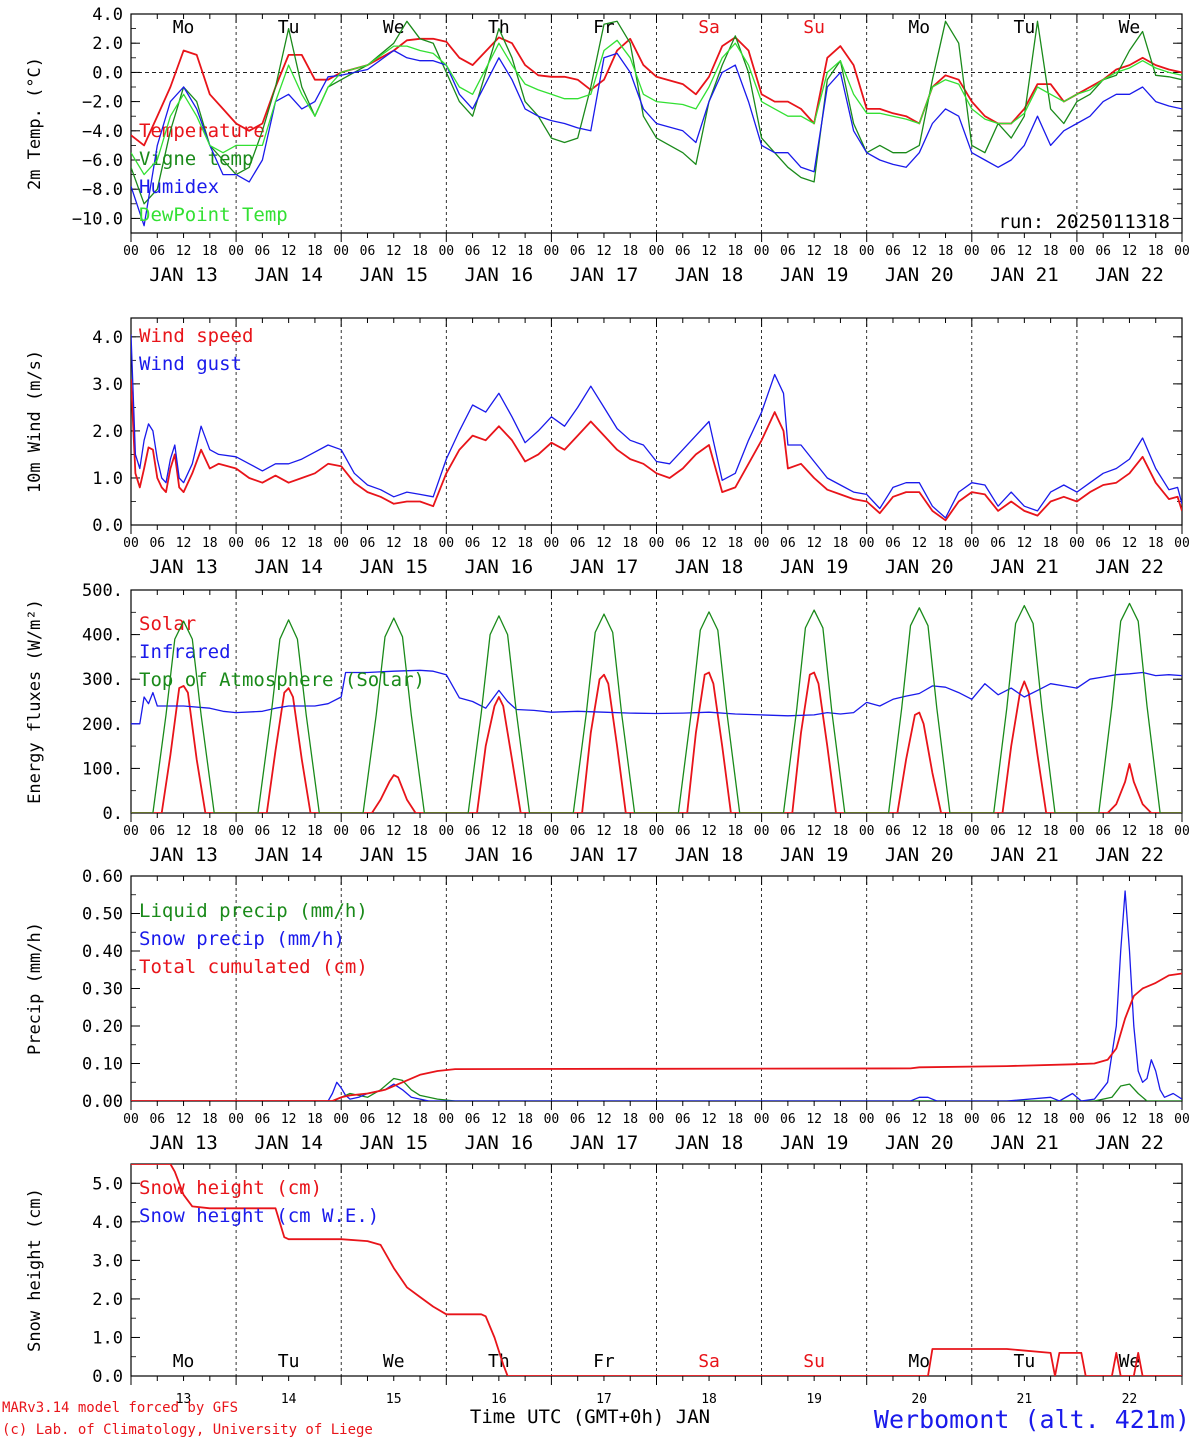  What do you see at coordinates (35, 123) in the screenshot?
I see `y-axis-title: 2m Temp. (°C)` at bounding box center [35, 123].